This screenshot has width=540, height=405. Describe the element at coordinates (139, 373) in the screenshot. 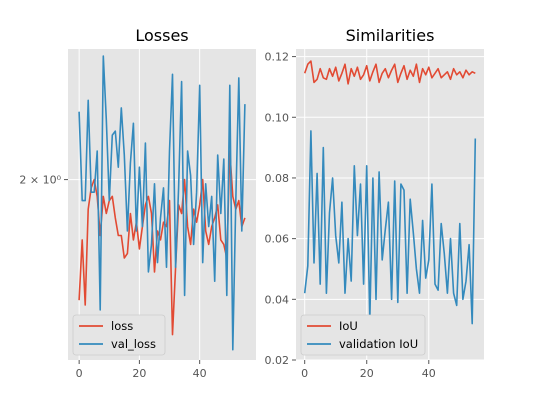

I see `losses-x-tick-label: 20` at that location.